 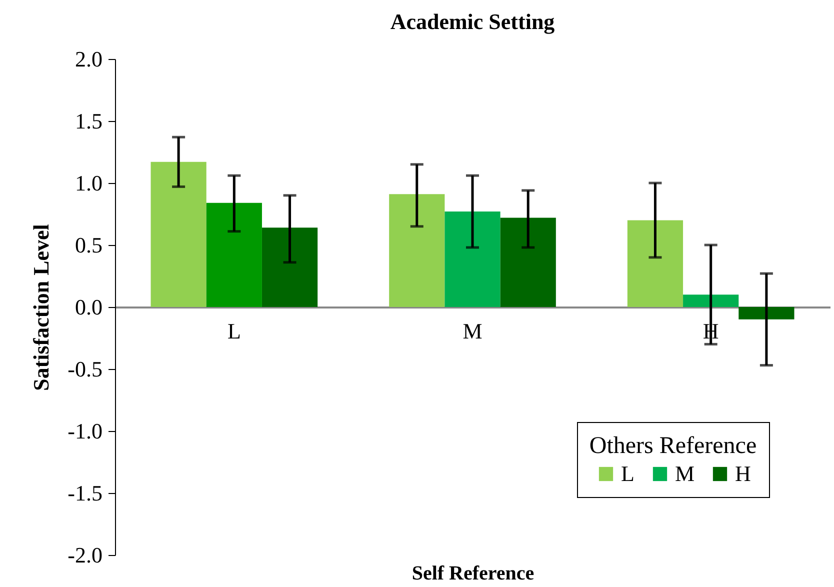 What do you see at coordinates (743, 473) in the screenshot?
I see `legend-label: H` at bounding box center [743, 473].